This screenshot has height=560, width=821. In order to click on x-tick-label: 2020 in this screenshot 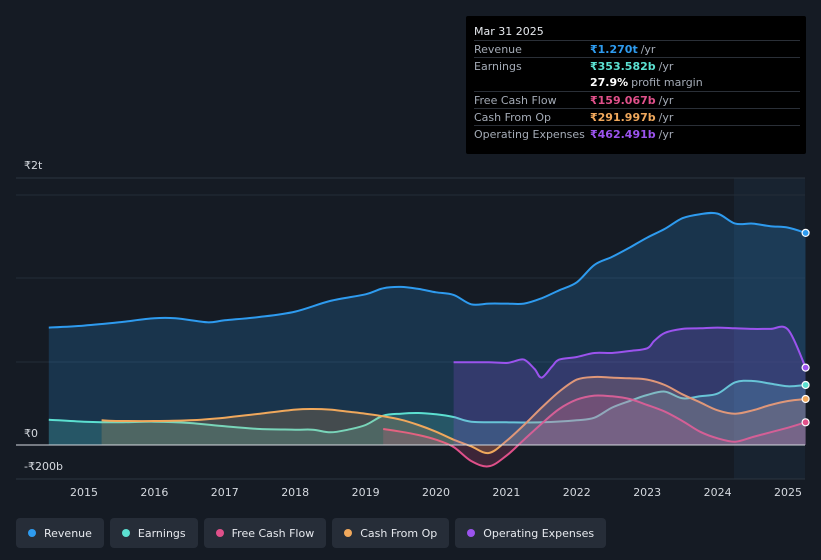, I will do `click(436, 492)`.